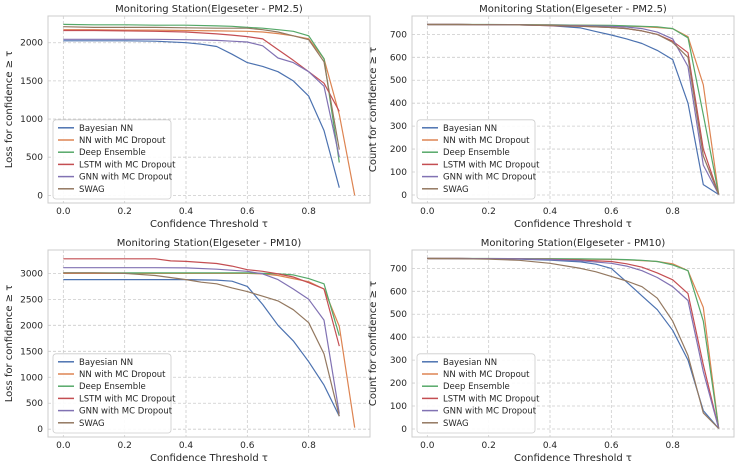  What do you see at coordinates (31, 274) in the screenshot?
I see `y-tick-label: 3000` at bounding box center [31, 274].